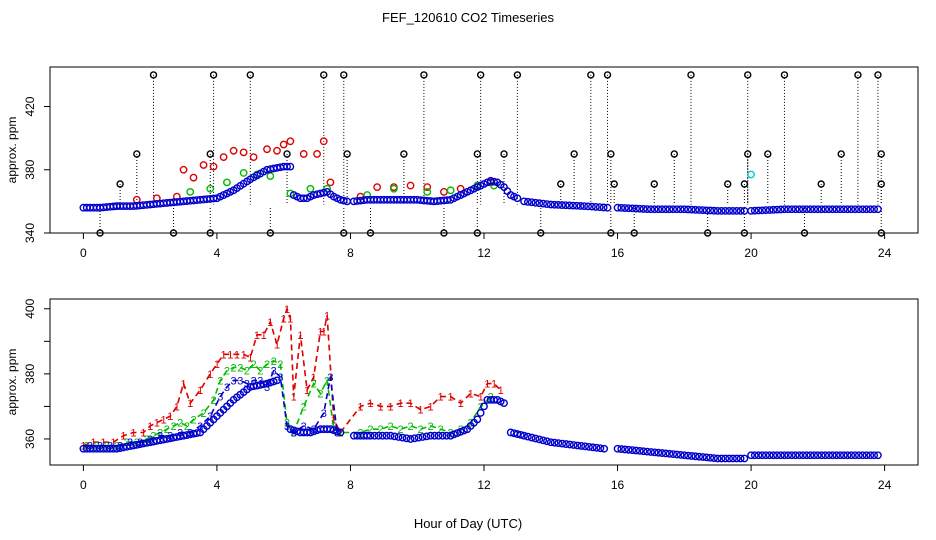 This screenshot has width=936, height=540. Describe the element at coordinates (350, 253) in the screenshot. I see `x-tick-label: 8` at that location.